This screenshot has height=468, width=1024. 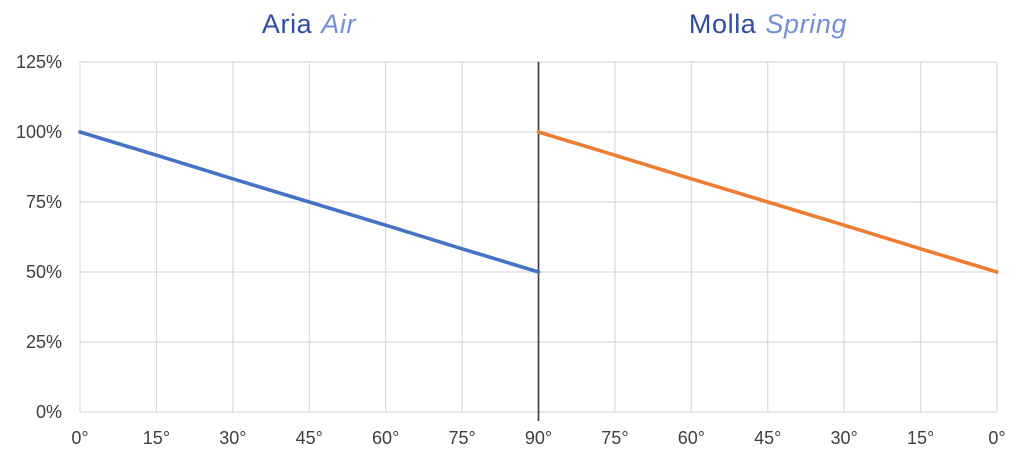 I want to click on y-tick-label: 50%, so click(x=44, y=272).